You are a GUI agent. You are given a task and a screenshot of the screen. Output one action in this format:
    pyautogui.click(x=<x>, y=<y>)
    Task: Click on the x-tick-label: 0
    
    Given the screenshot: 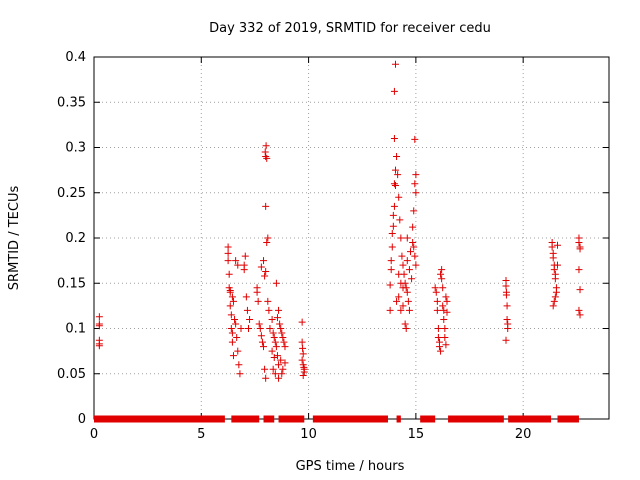 What is the action you would take?
    pyautogui.click(x=94, y=434)
    